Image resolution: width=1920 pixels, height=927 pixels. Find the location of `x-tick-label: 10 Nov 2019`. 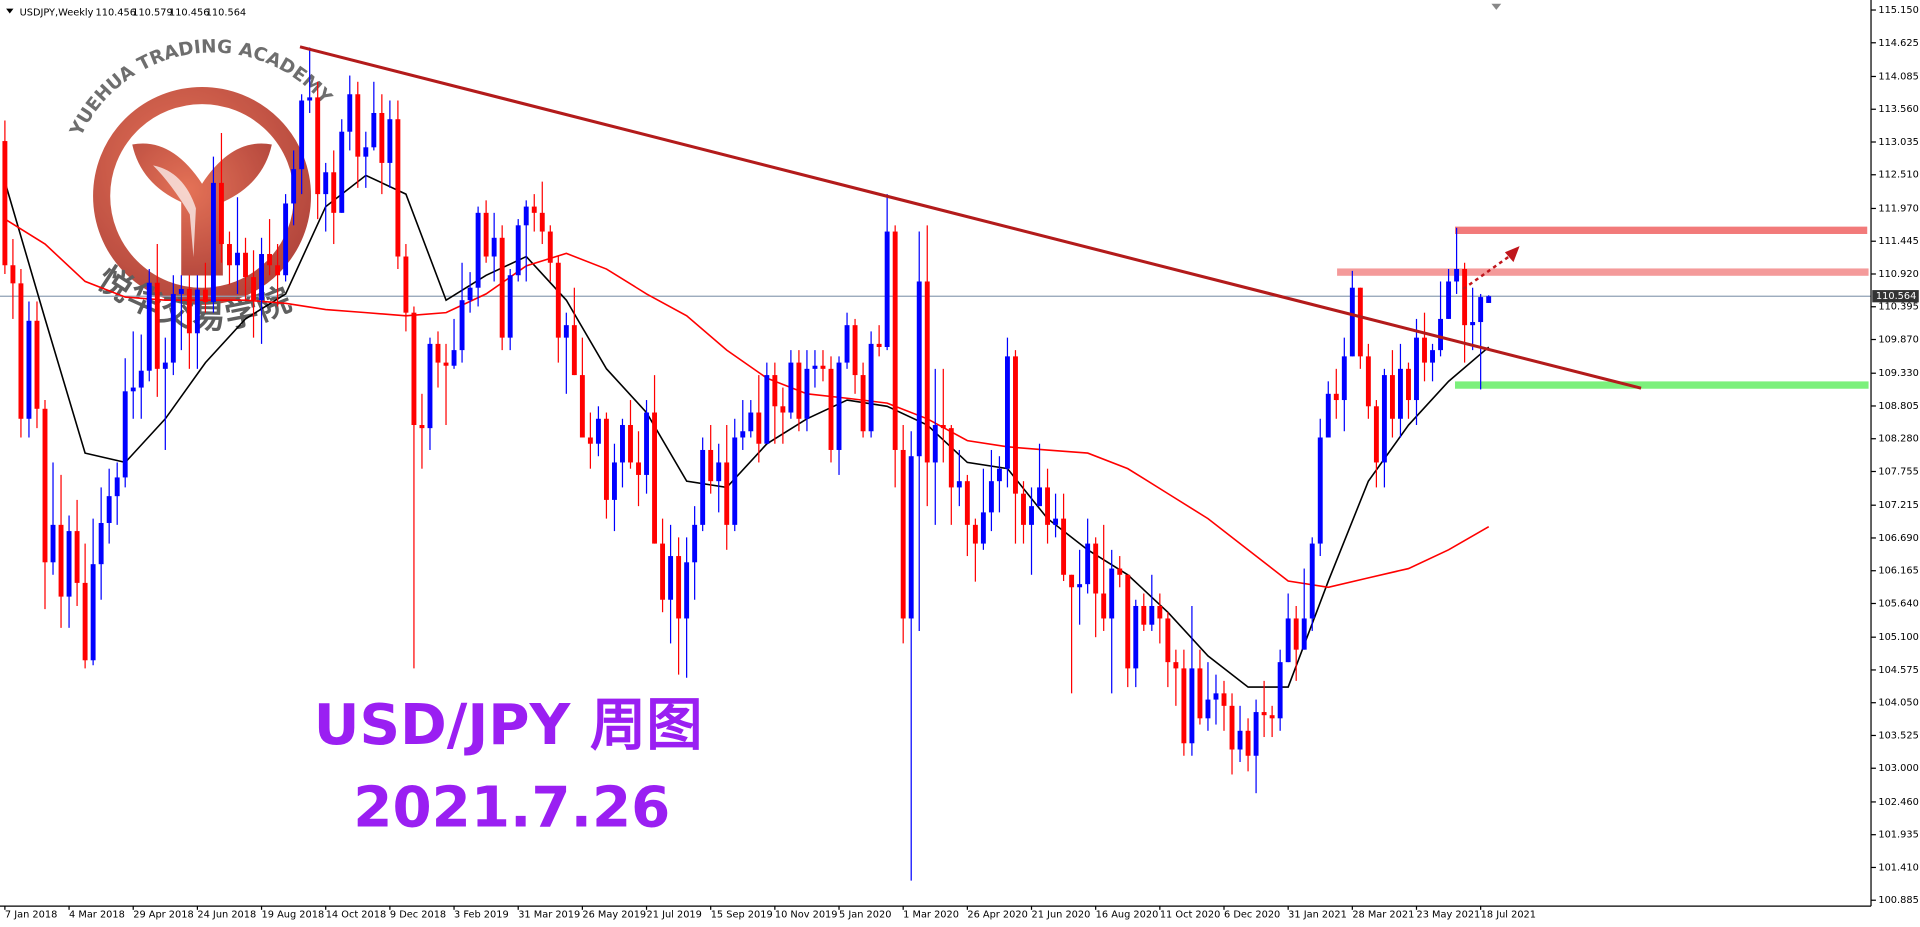

x-tick-label: 10 Nov 2019 is located at coordinates (806, 915).